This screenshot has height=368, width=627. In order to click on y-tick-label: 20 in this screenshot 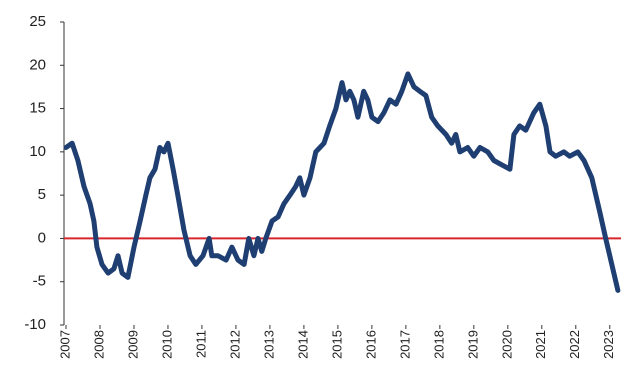, I will do `click(37, 64)`.